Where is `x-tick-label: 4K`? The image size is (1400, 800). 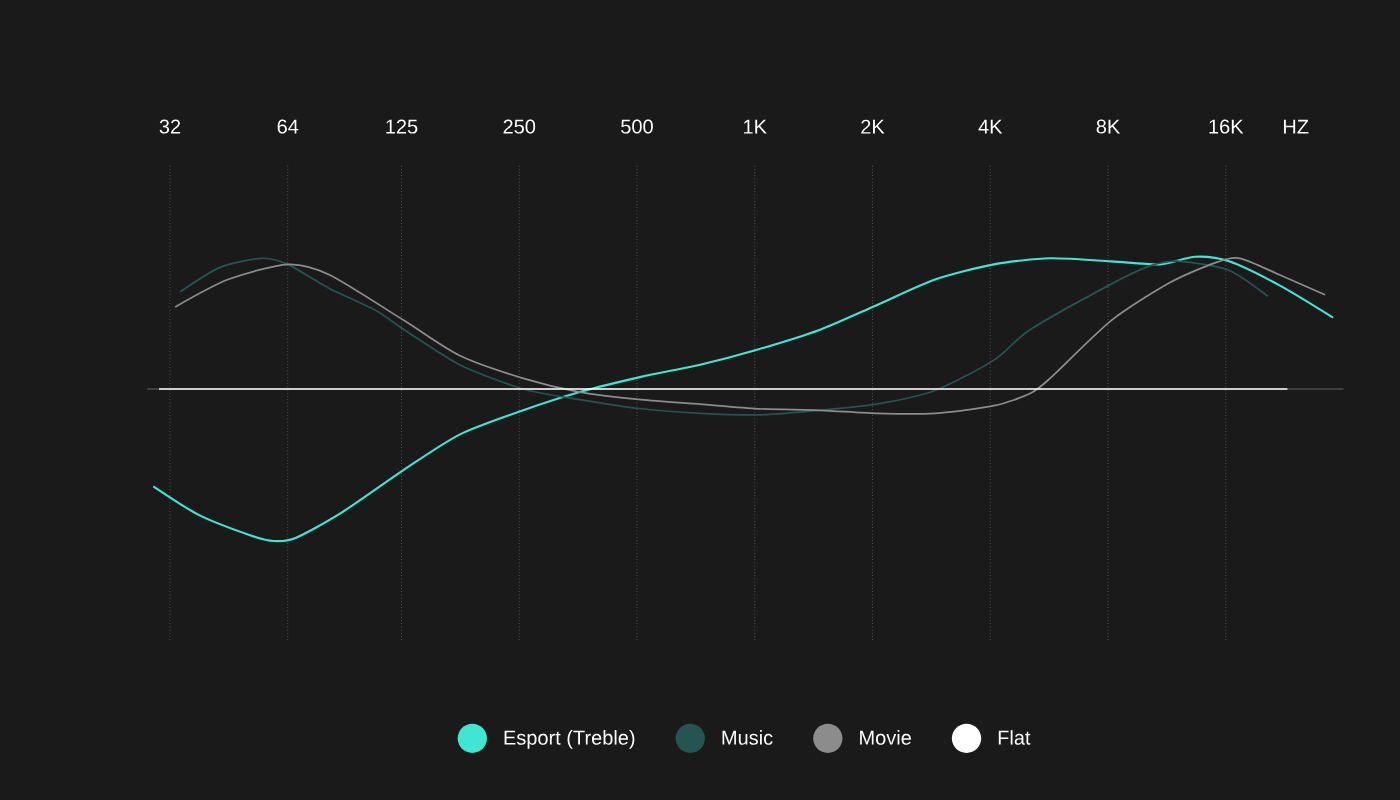
x-tick-label: 4K is located at coordinates (990, 126).